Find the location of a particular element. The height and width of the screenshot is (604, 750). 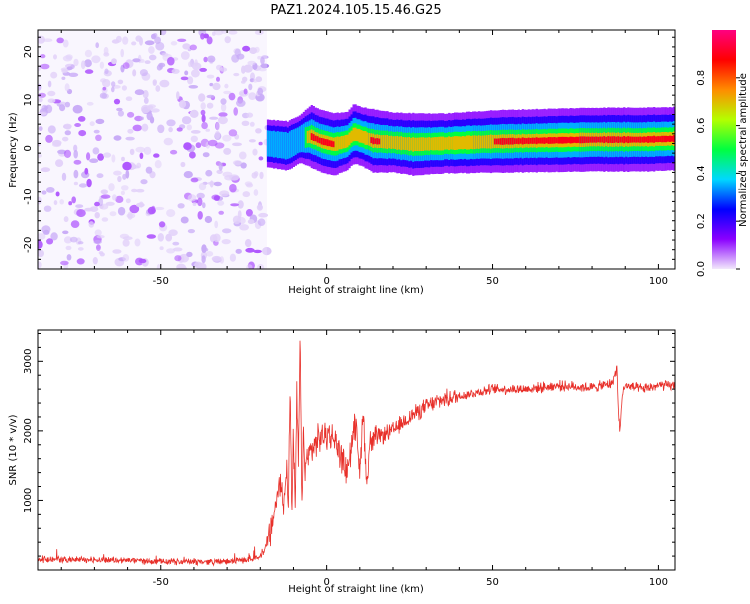

colorbar-tick-label: 0.2 is located at coordinates (701, 221).